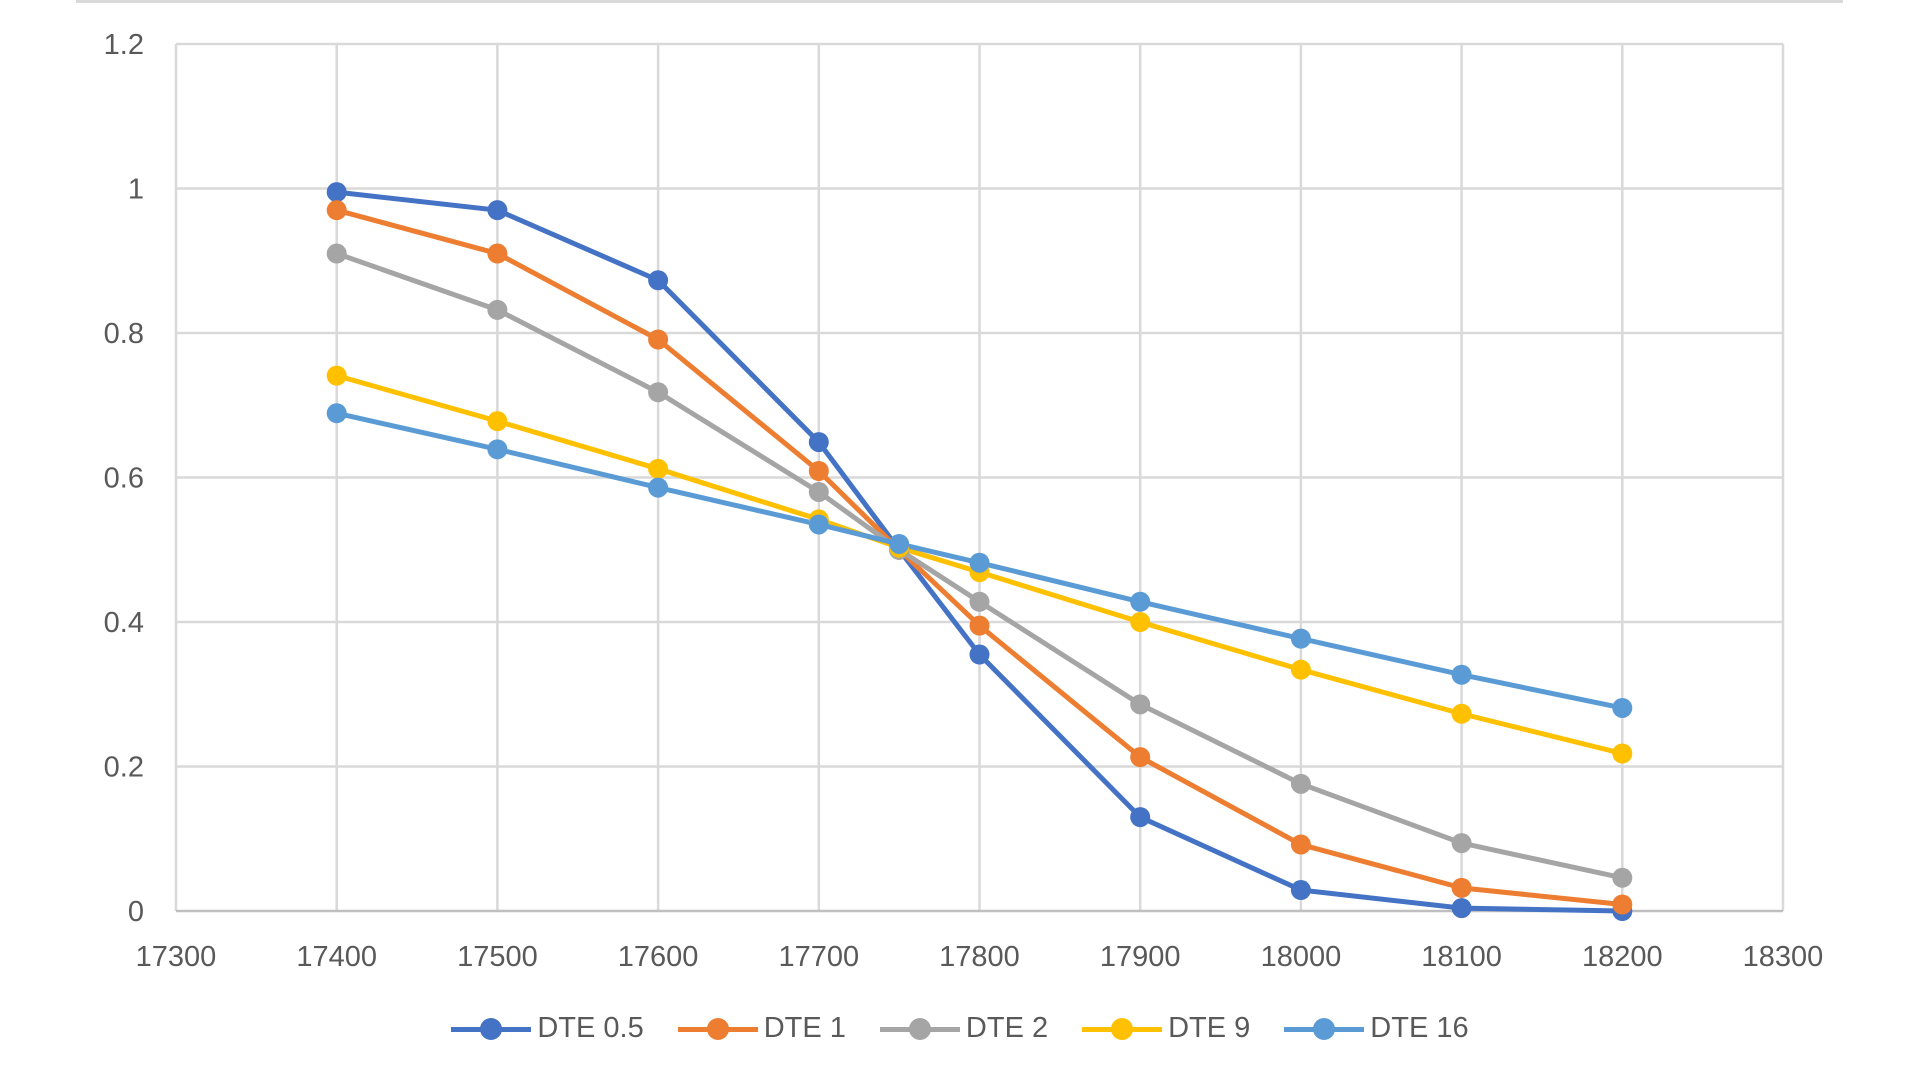 Image resolution: width=1920 pixels, height=1080 pixels. Describe the element at coordinates (497, 957) in the screenshot. I see `x-tick-label: 17500` at that location.